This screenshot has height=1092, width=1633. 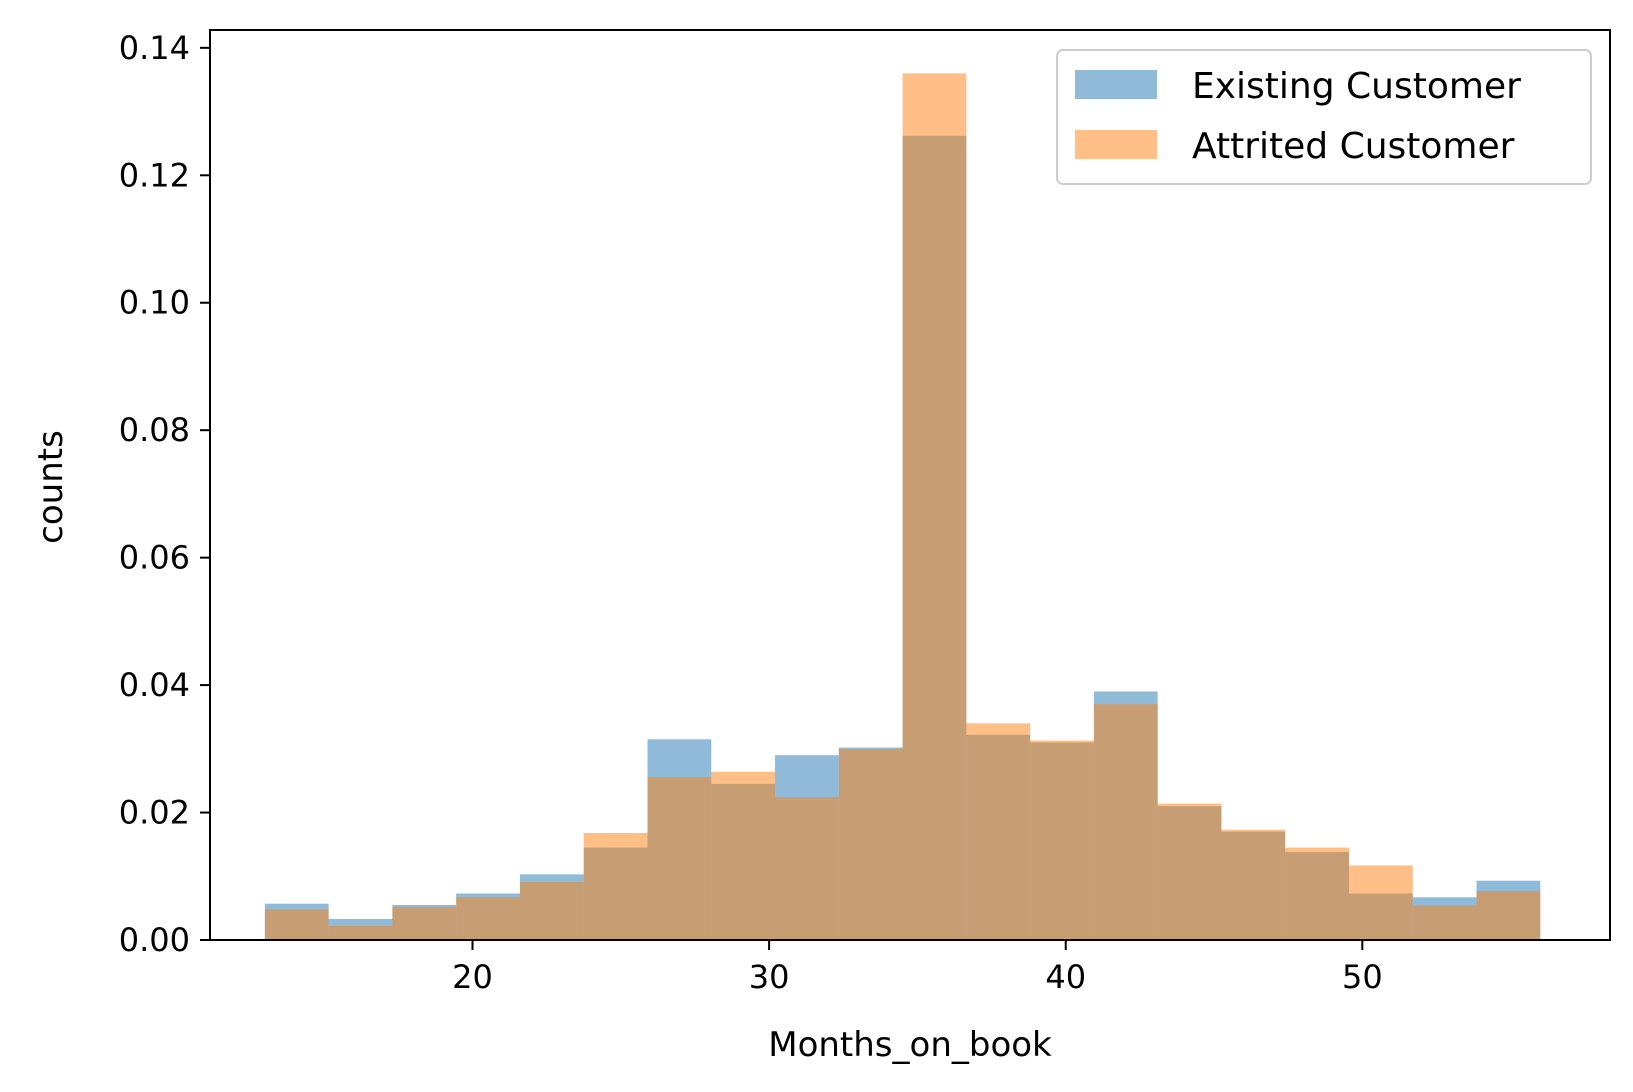 I want to click on legend-swatch-attrited, so click(x=1116, y=144).